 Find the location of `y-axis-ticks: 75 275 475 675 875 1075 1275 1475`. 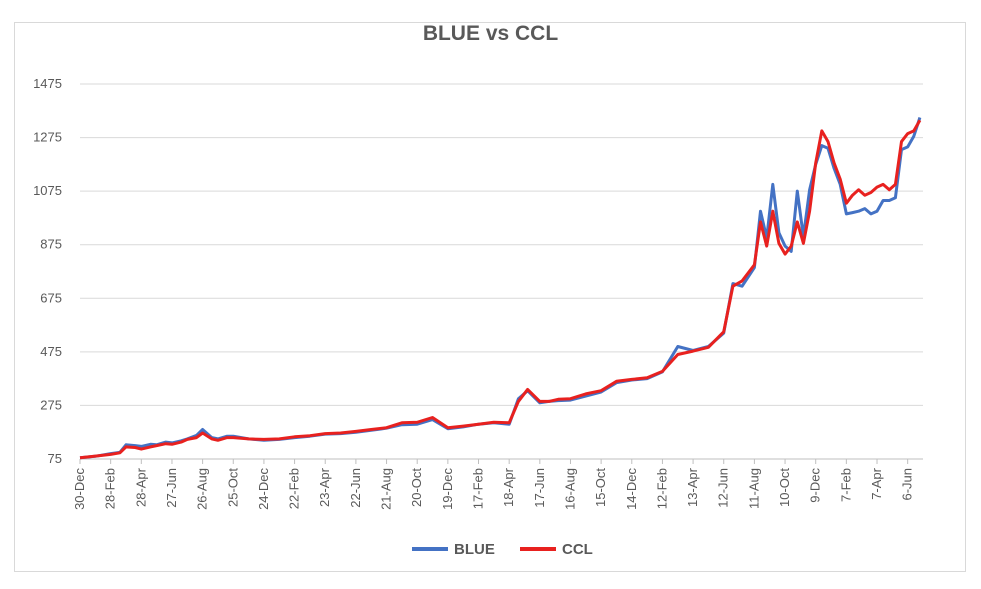

y-axis-ticks: 75 275 475 675 875 1075 1275 1475 is located at coordinates (47, 271).